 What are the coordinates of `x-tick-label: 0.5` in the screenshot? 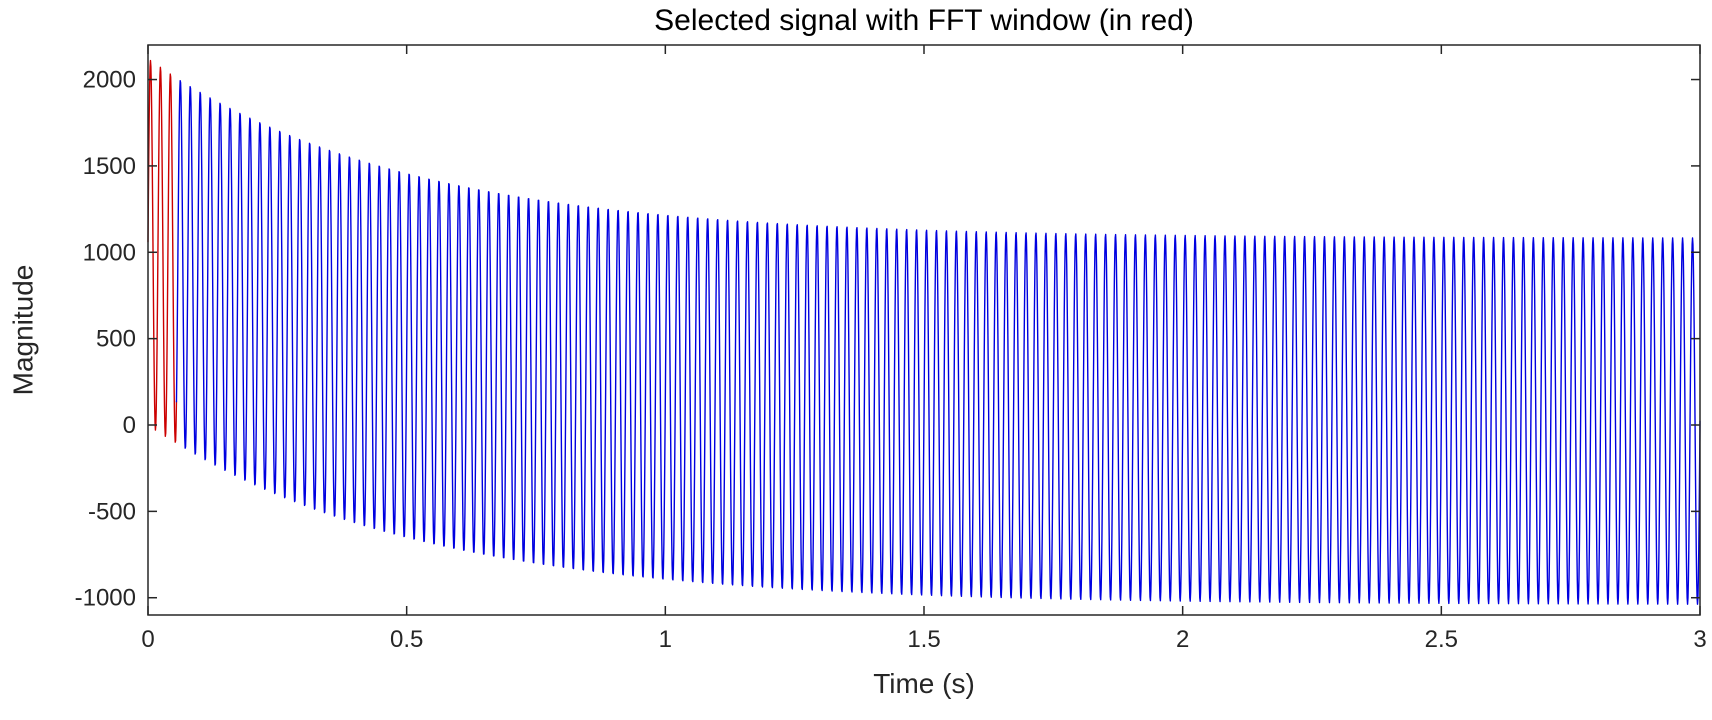 It's located at (406, 639).